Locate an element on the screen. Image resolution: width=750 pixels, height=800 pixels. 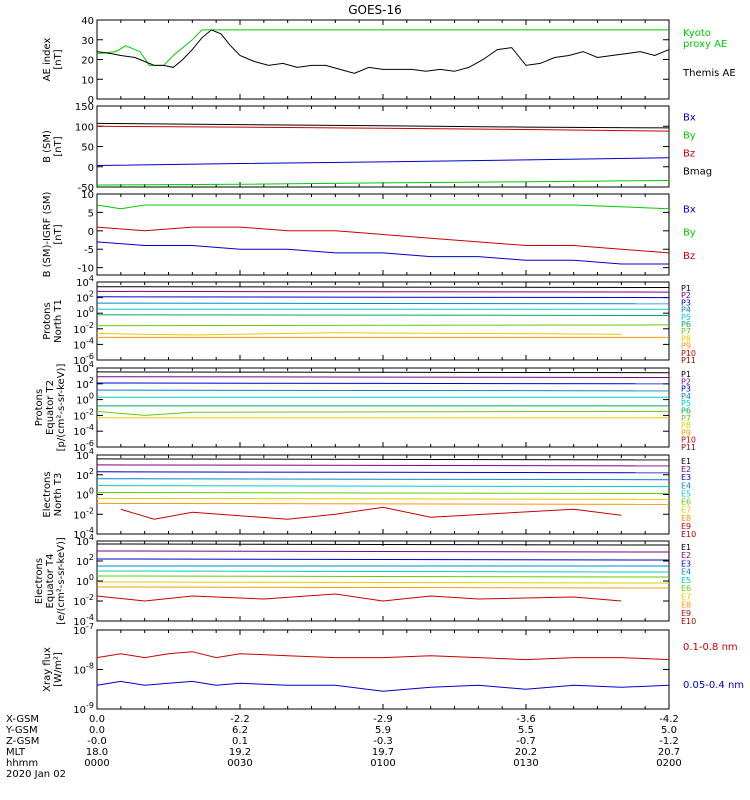
x-row-value: -2.9 is located at coordinates (383, 719).